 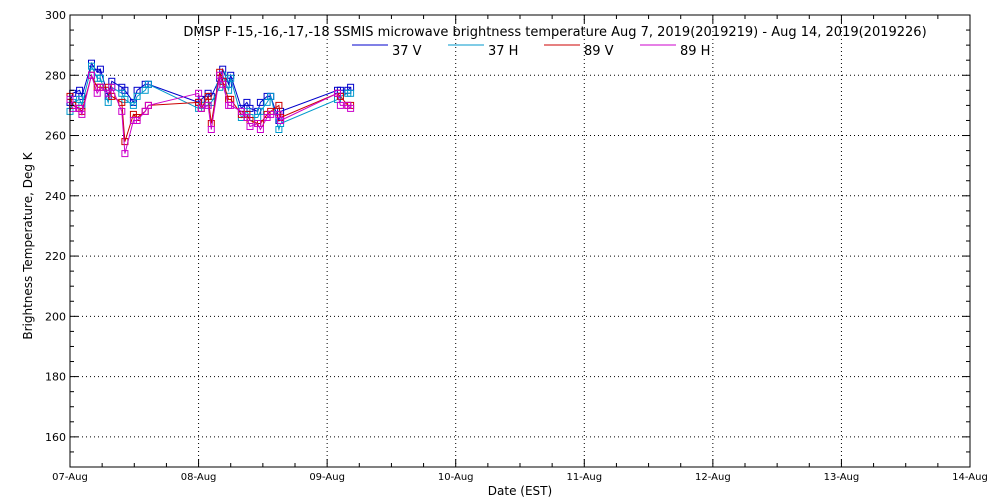 I want to click on y-tick-label: 160, so click(x=55, y=437).